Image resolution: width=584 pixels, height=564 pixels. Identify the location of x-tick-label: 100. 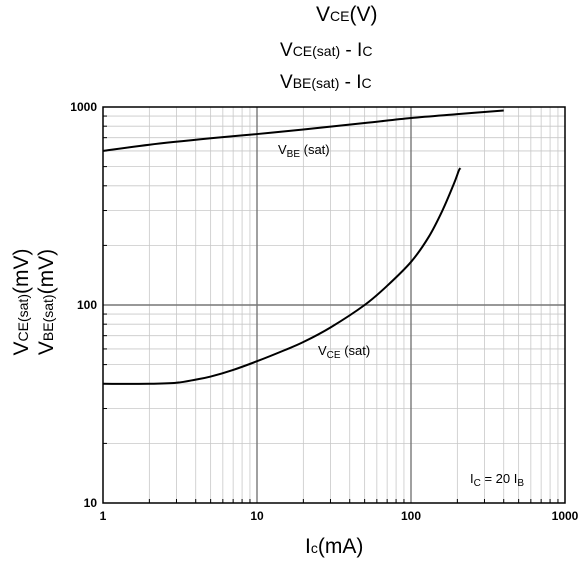
(411, 516).